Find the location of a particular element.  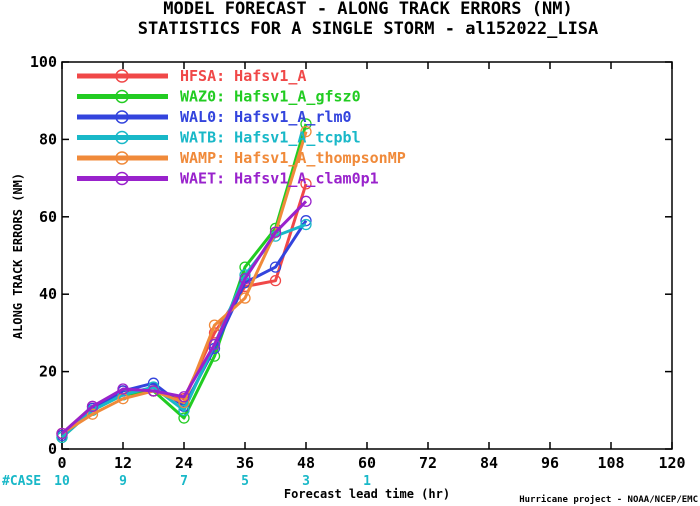

x-tick-label: 24 is located at coordinates (184, 463).